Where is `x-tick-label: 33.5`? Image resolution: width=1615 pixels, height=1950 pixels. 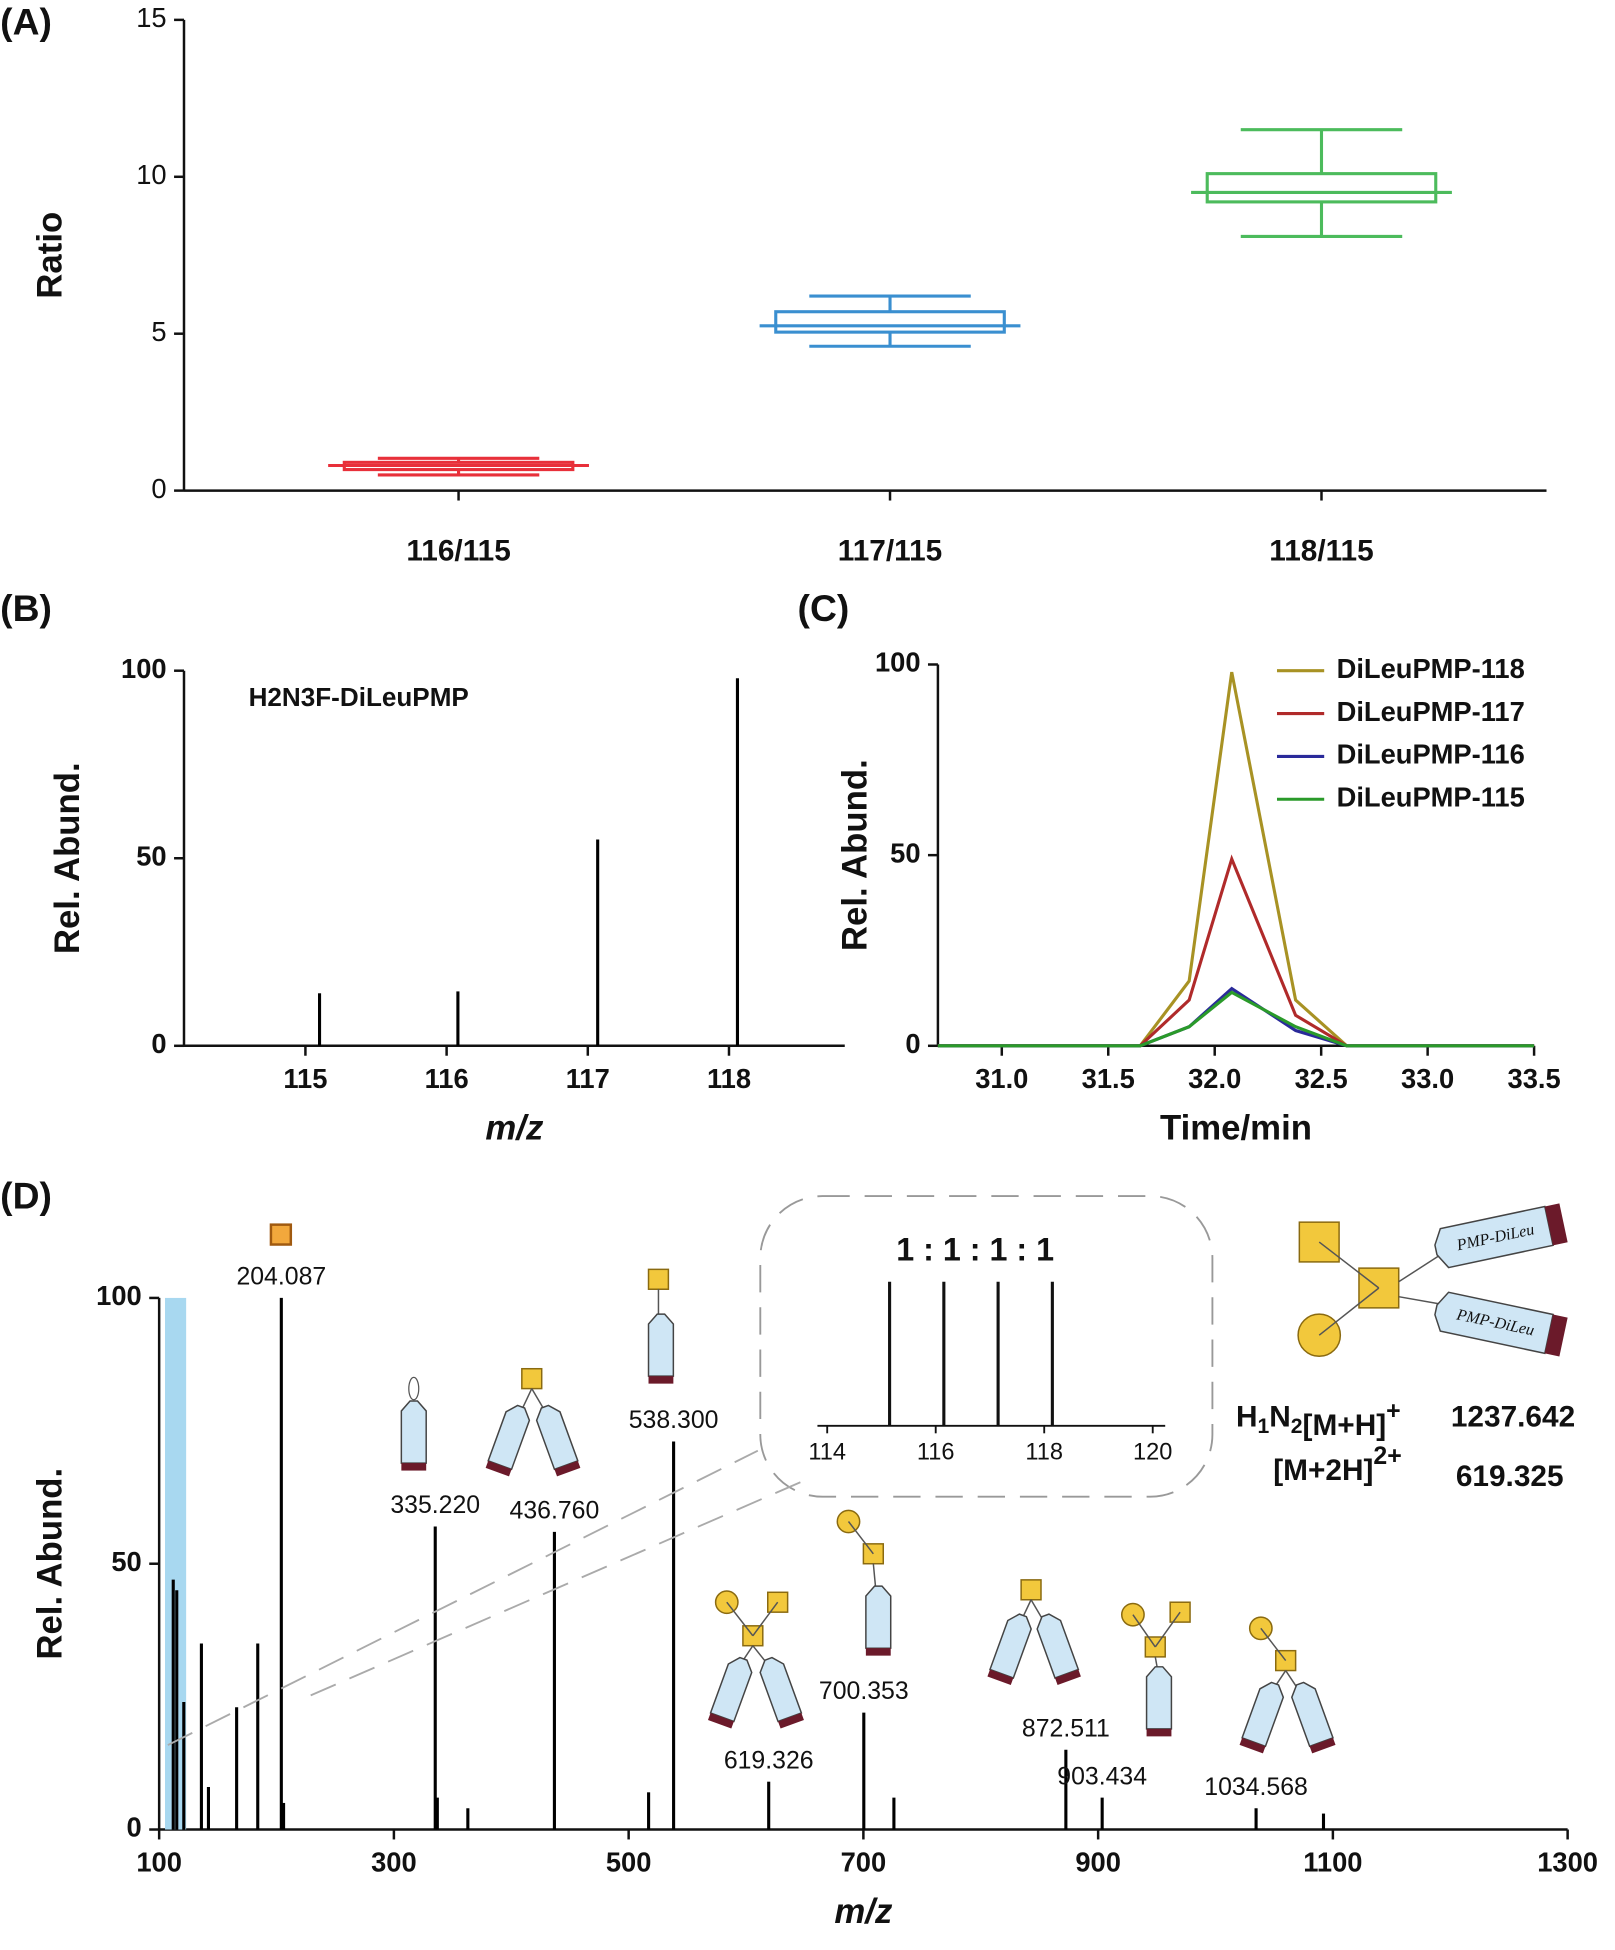 x-tick-label: 33.5 is located at coordinates (1534, 1078).